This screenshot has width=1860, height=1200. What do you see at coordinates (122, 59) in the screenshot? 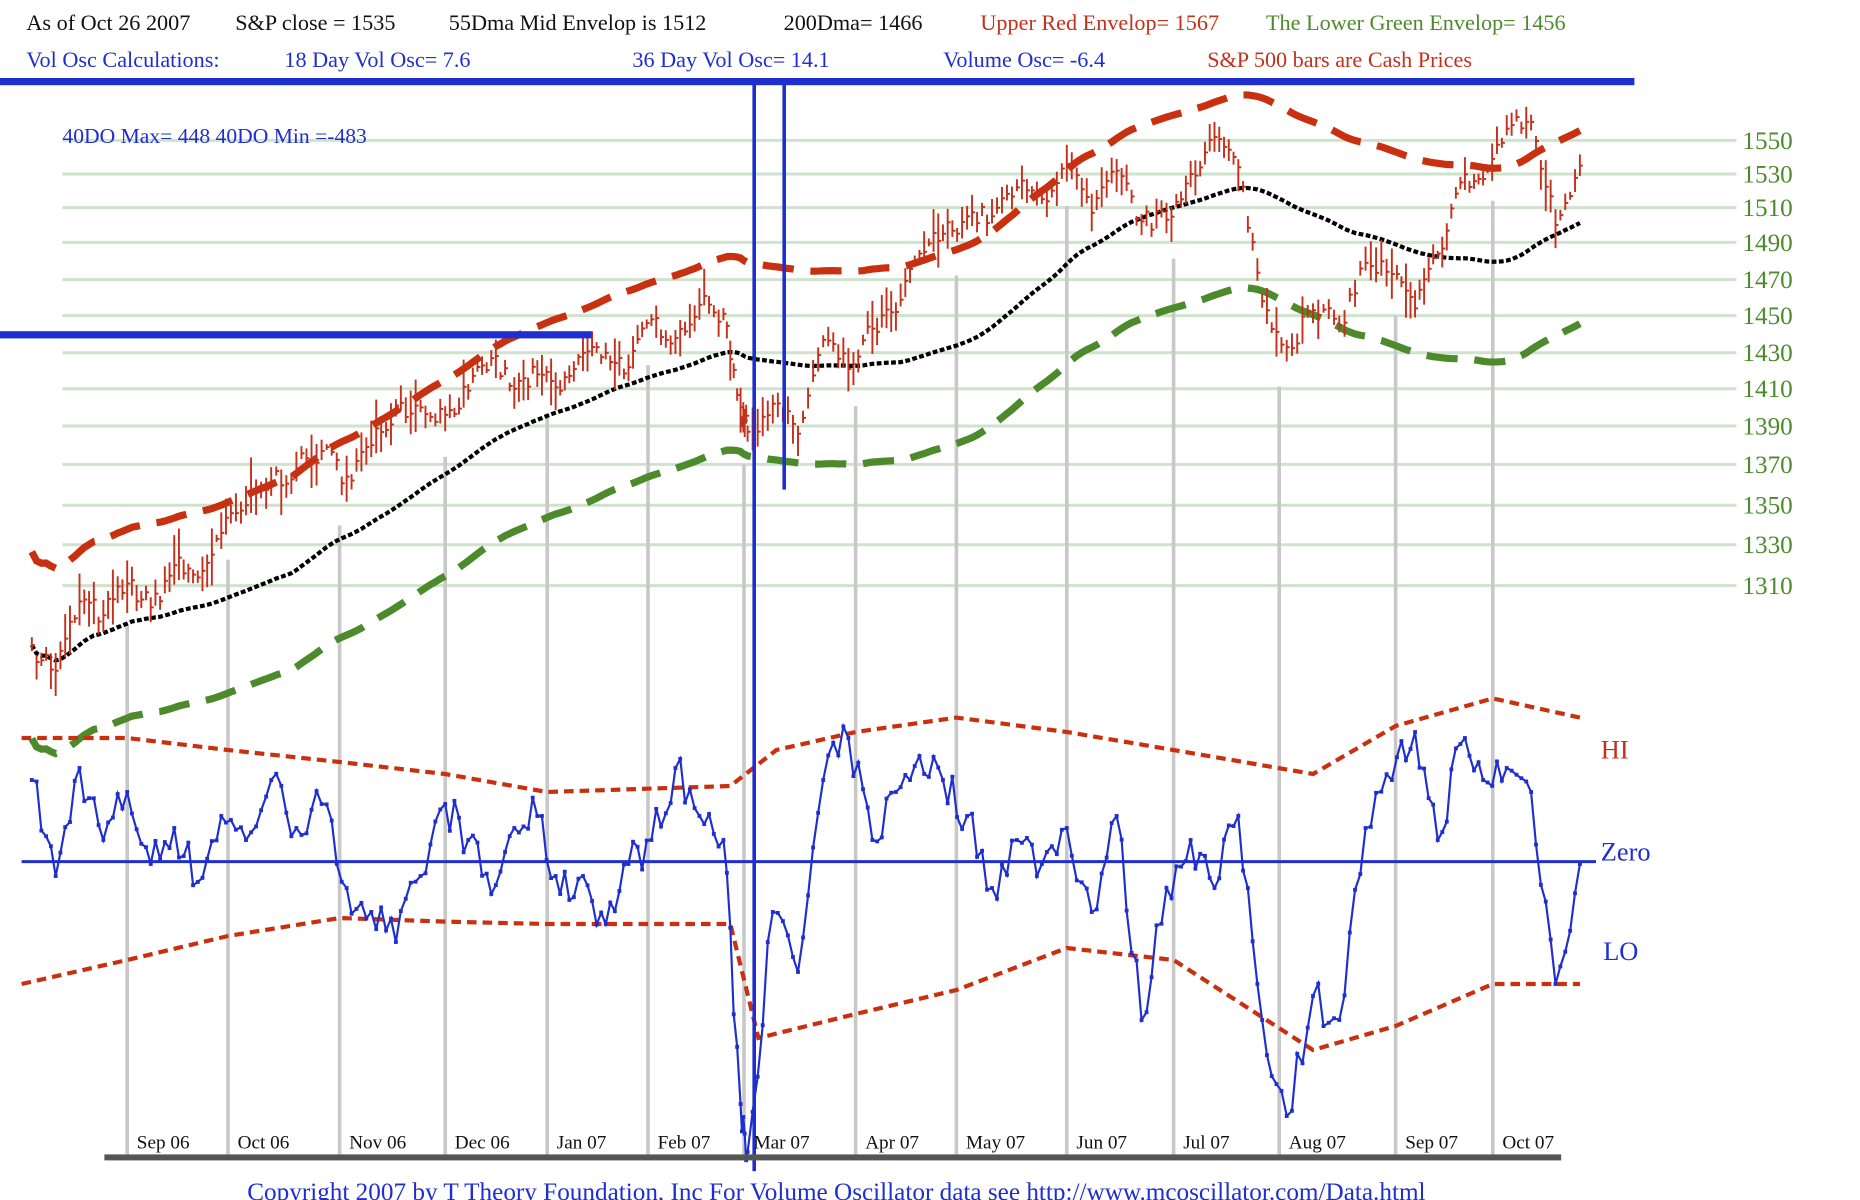
I see `vol-osc-title: Vol Osc Calculations:` at bounding box center [122, 59].